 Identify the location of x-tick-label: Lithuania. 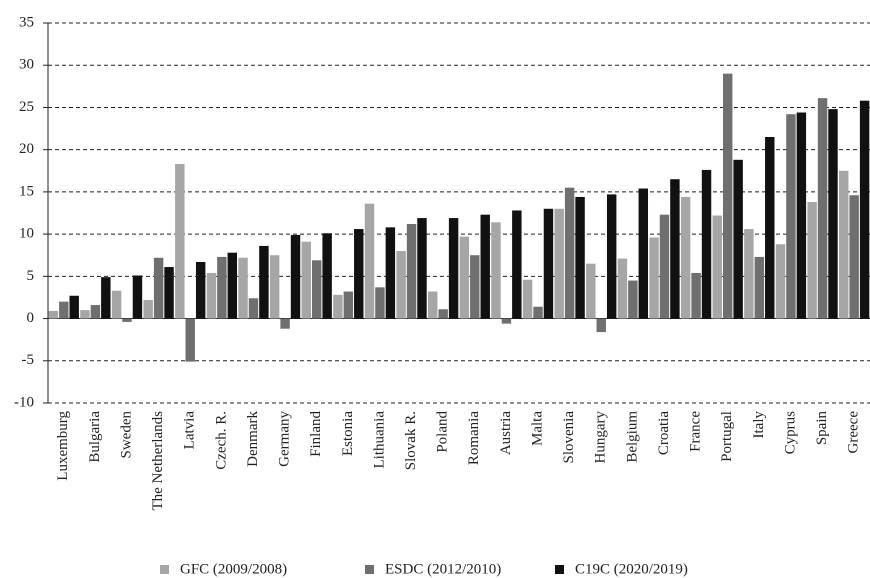
(379, 440).